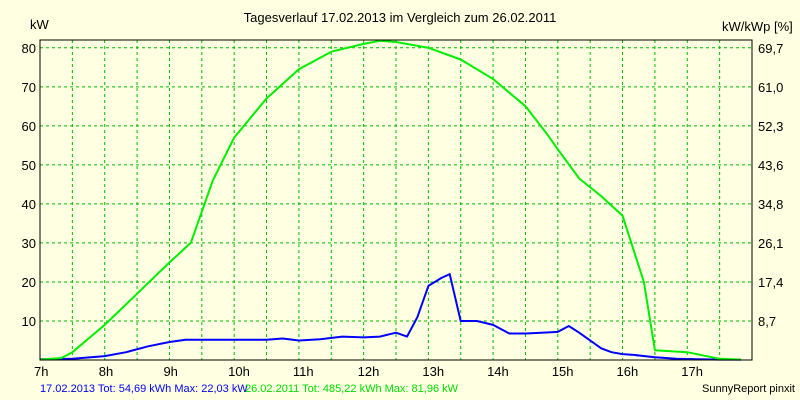  I want to click on y-tick-label-right: 43,6, so click(770, 165).